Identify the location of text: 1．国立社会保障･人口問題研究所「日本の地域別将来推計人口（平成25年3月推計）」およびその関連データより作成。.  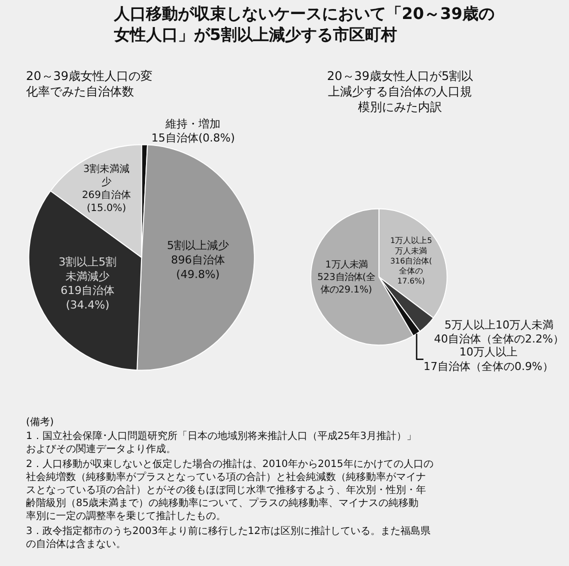
(221, 442).